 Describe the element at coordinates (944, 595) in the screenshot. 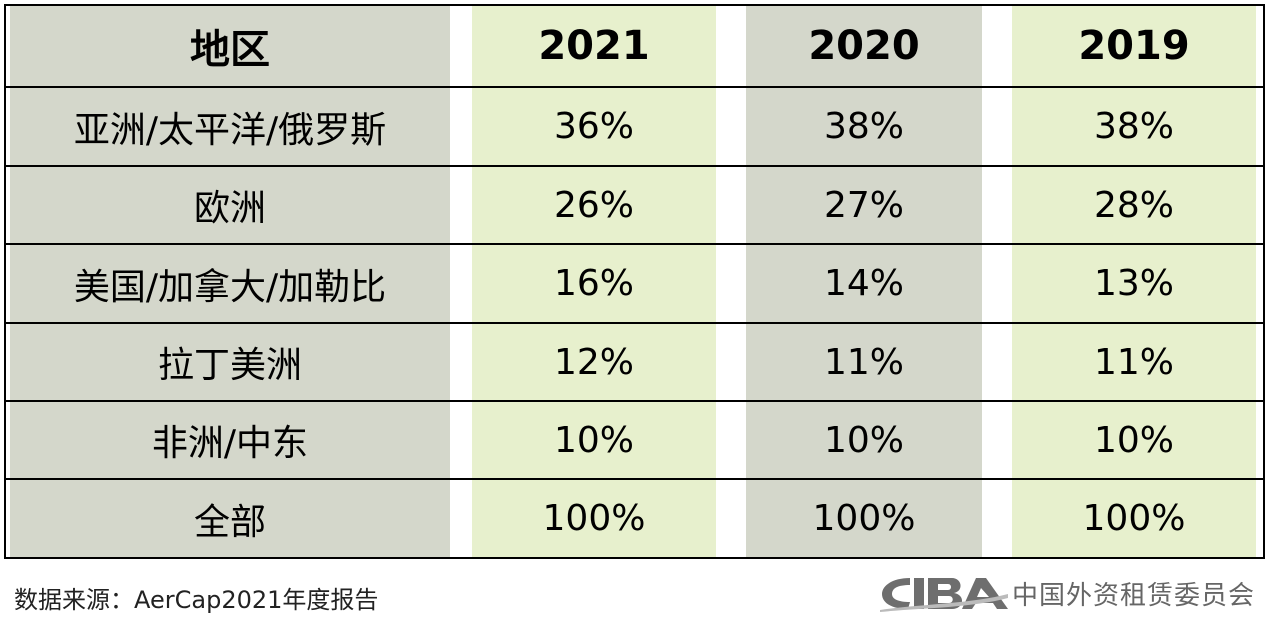

I see `ciba-logo-mark-icon` at that location.